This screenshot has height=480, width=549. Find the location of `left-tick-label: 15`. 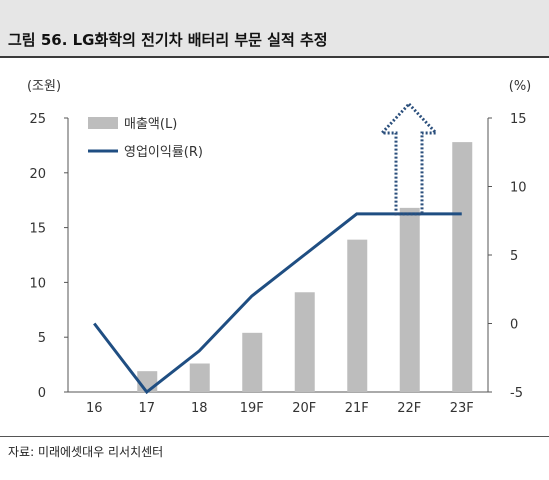

left-tick-label: 15 is located at coordinates (37, 229).